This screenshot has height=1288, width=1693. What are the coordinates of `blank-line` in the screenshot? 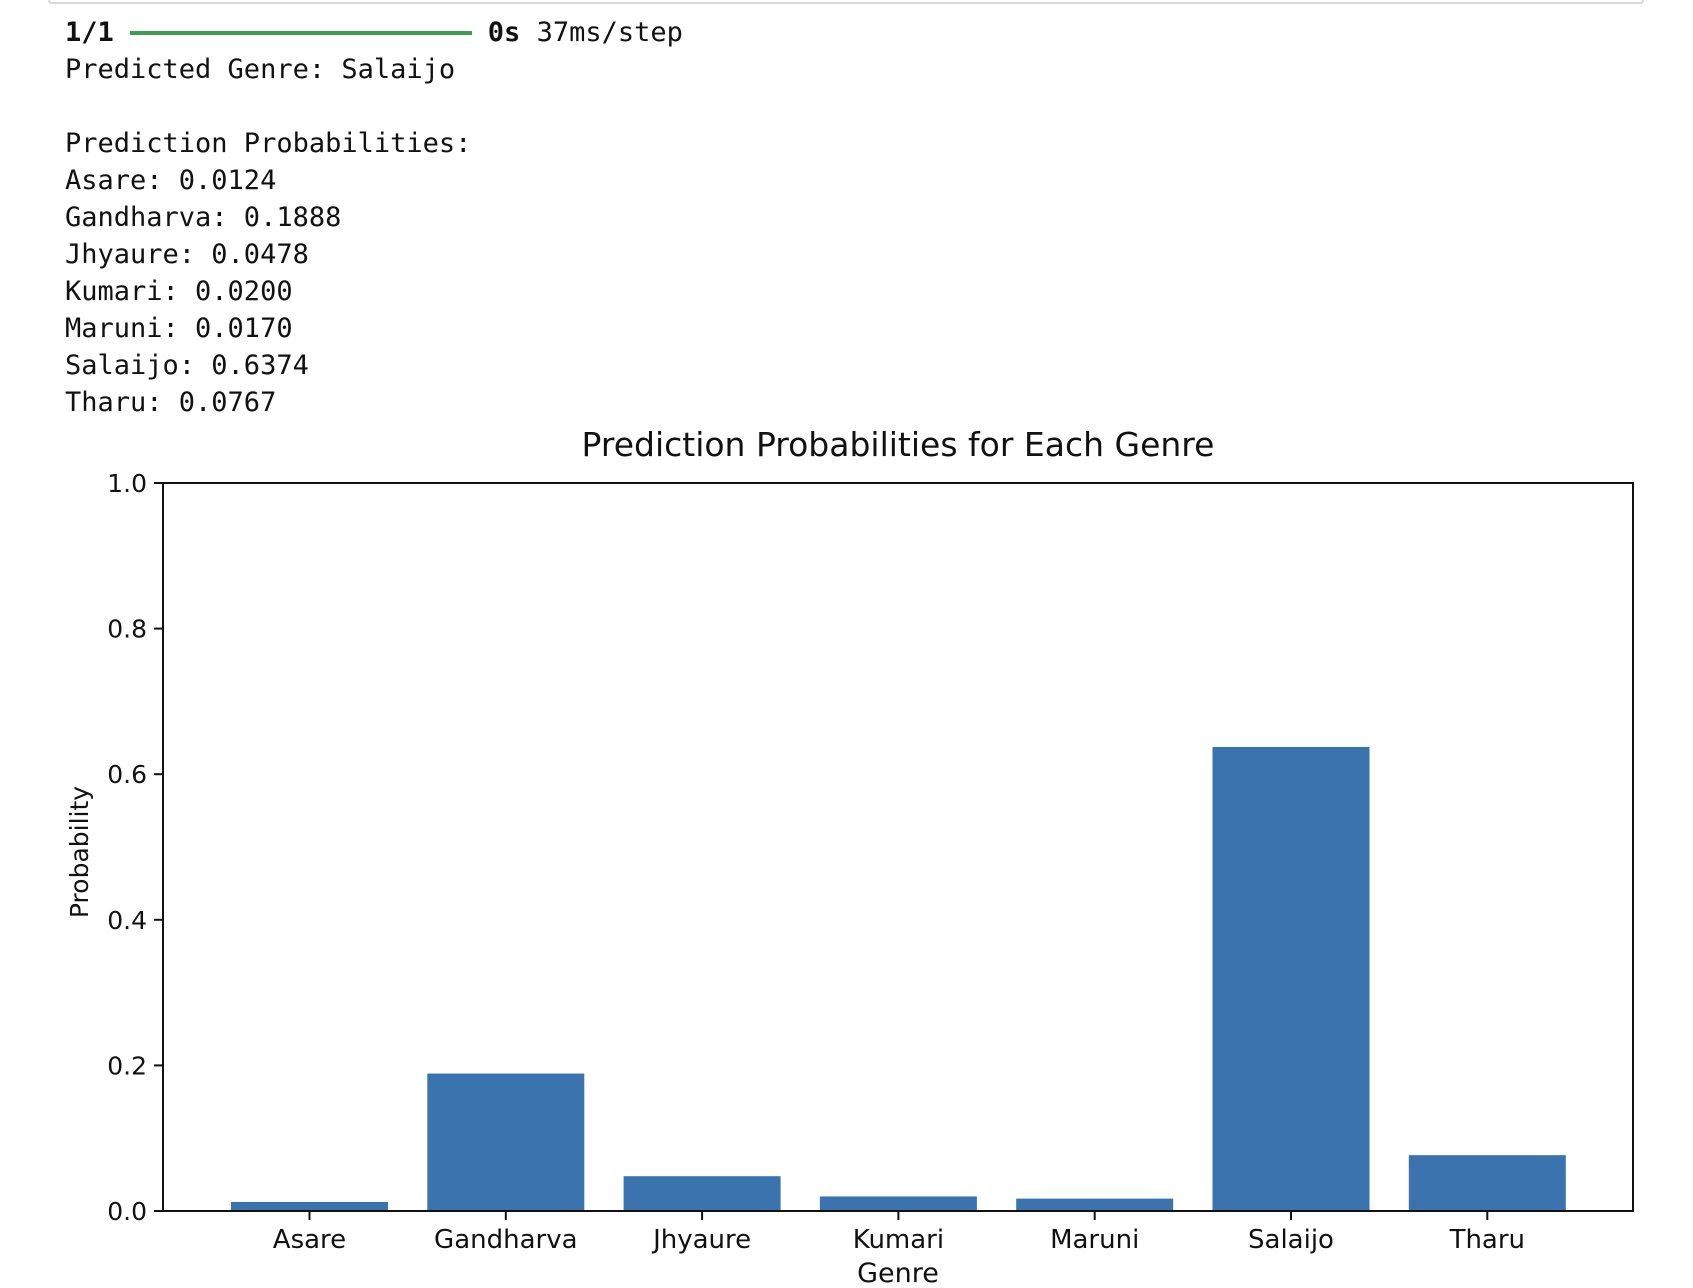 It's located at (374, 106).